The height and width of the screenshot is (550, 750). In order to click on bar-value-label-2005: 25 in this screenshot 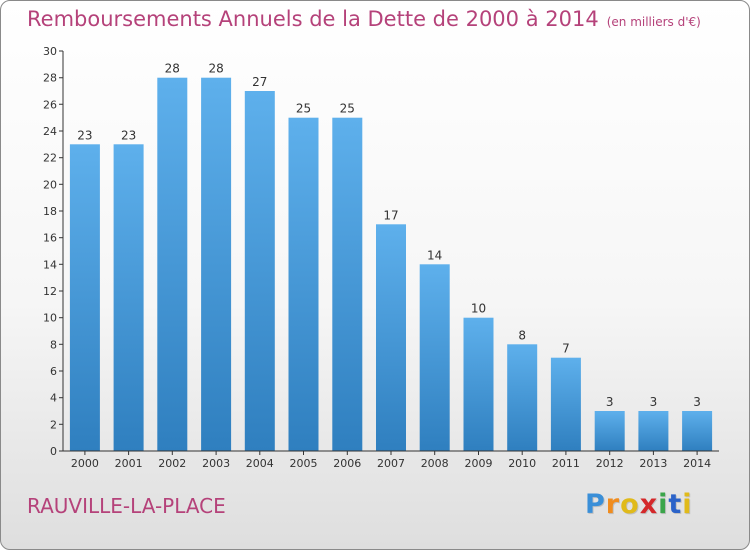, I will do `click(303, 109)`.